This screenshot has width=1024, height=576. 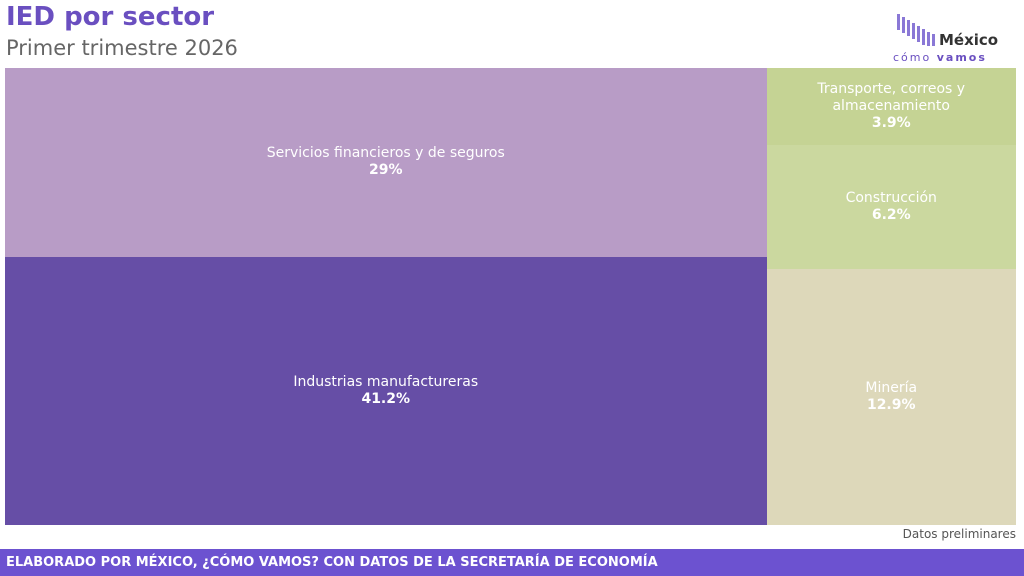 I want to click on logo: México cómo vamos, so click(x=945, y=39).